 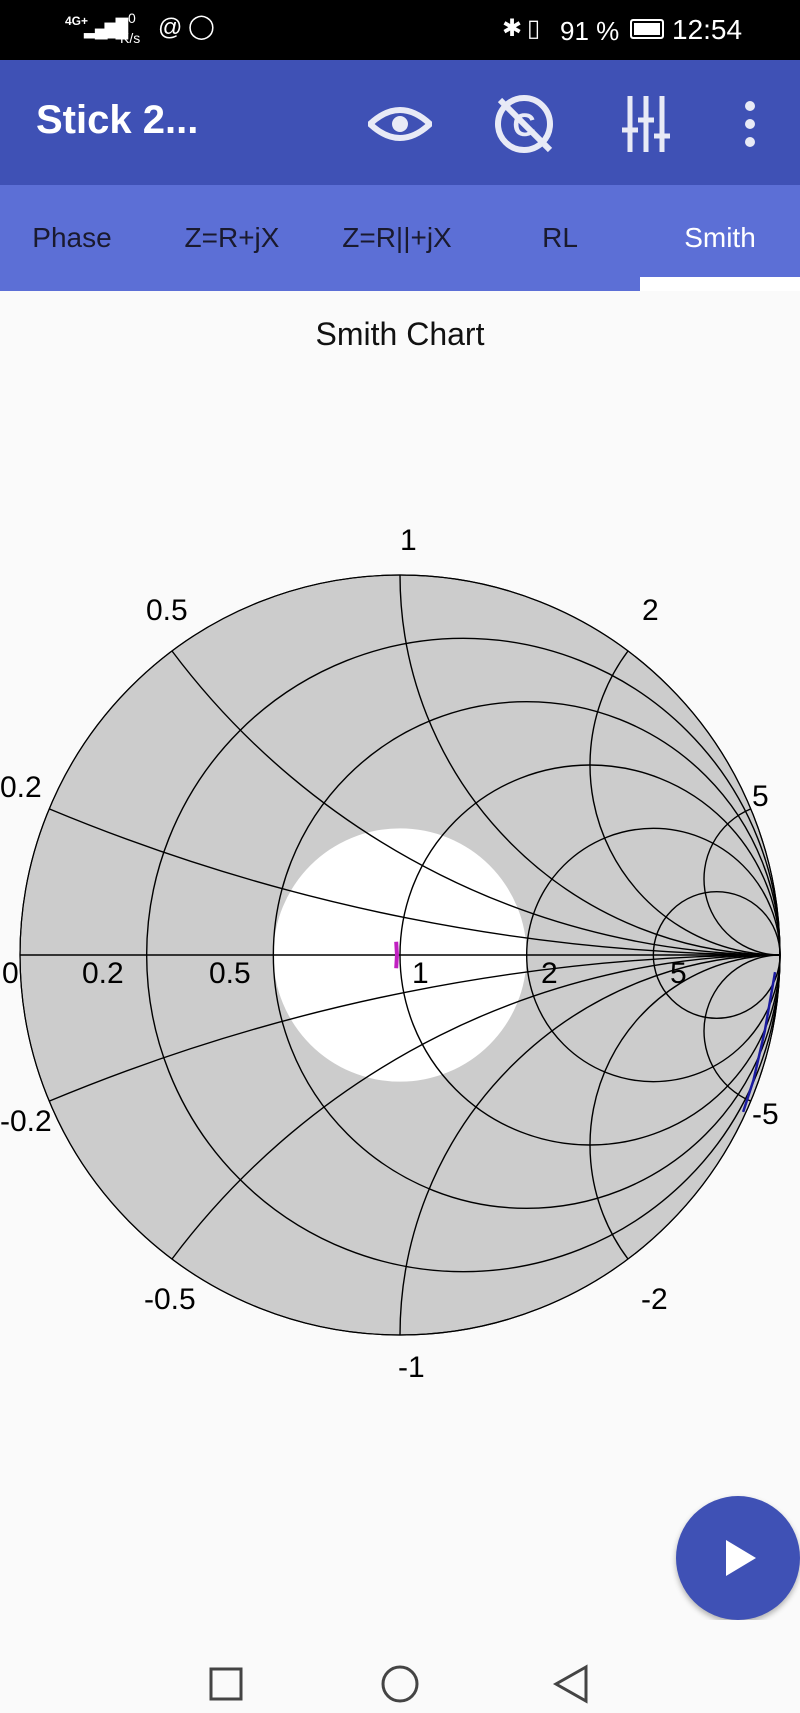 What do you see at coordinates (654, 1299) in the screenshot?
I see `label-x-neg2: -2` at bounding box center [654, 1299].